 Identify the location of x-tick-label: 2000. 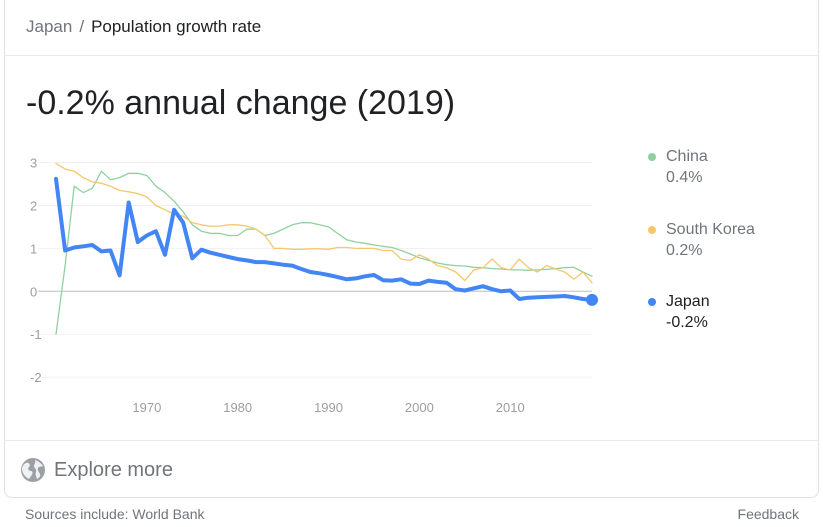
(419, 407).